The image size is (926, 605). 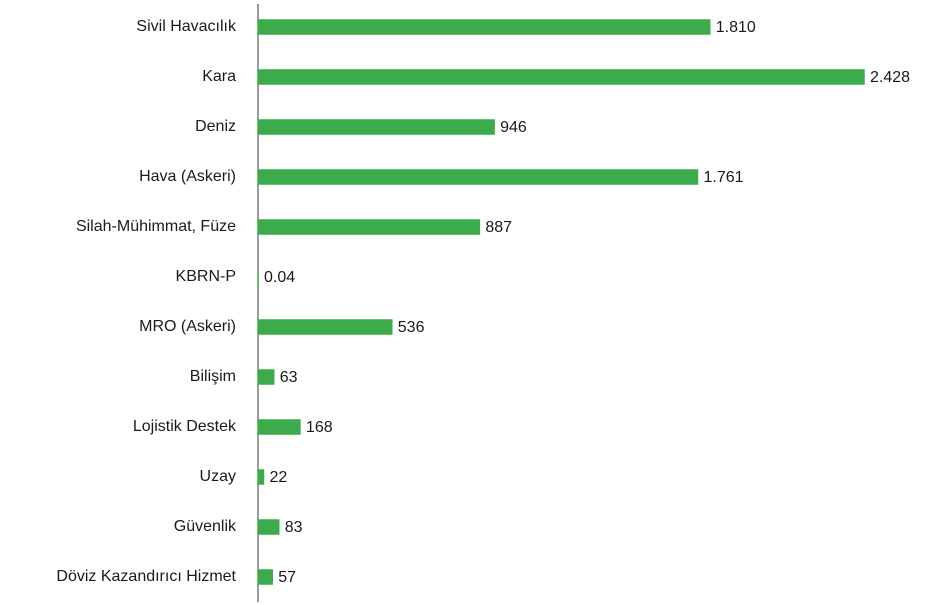 What do you see at coordinates (890, 77) in the screenshot?
I see `value-label: 2.428` at bounding box center [890, 77].